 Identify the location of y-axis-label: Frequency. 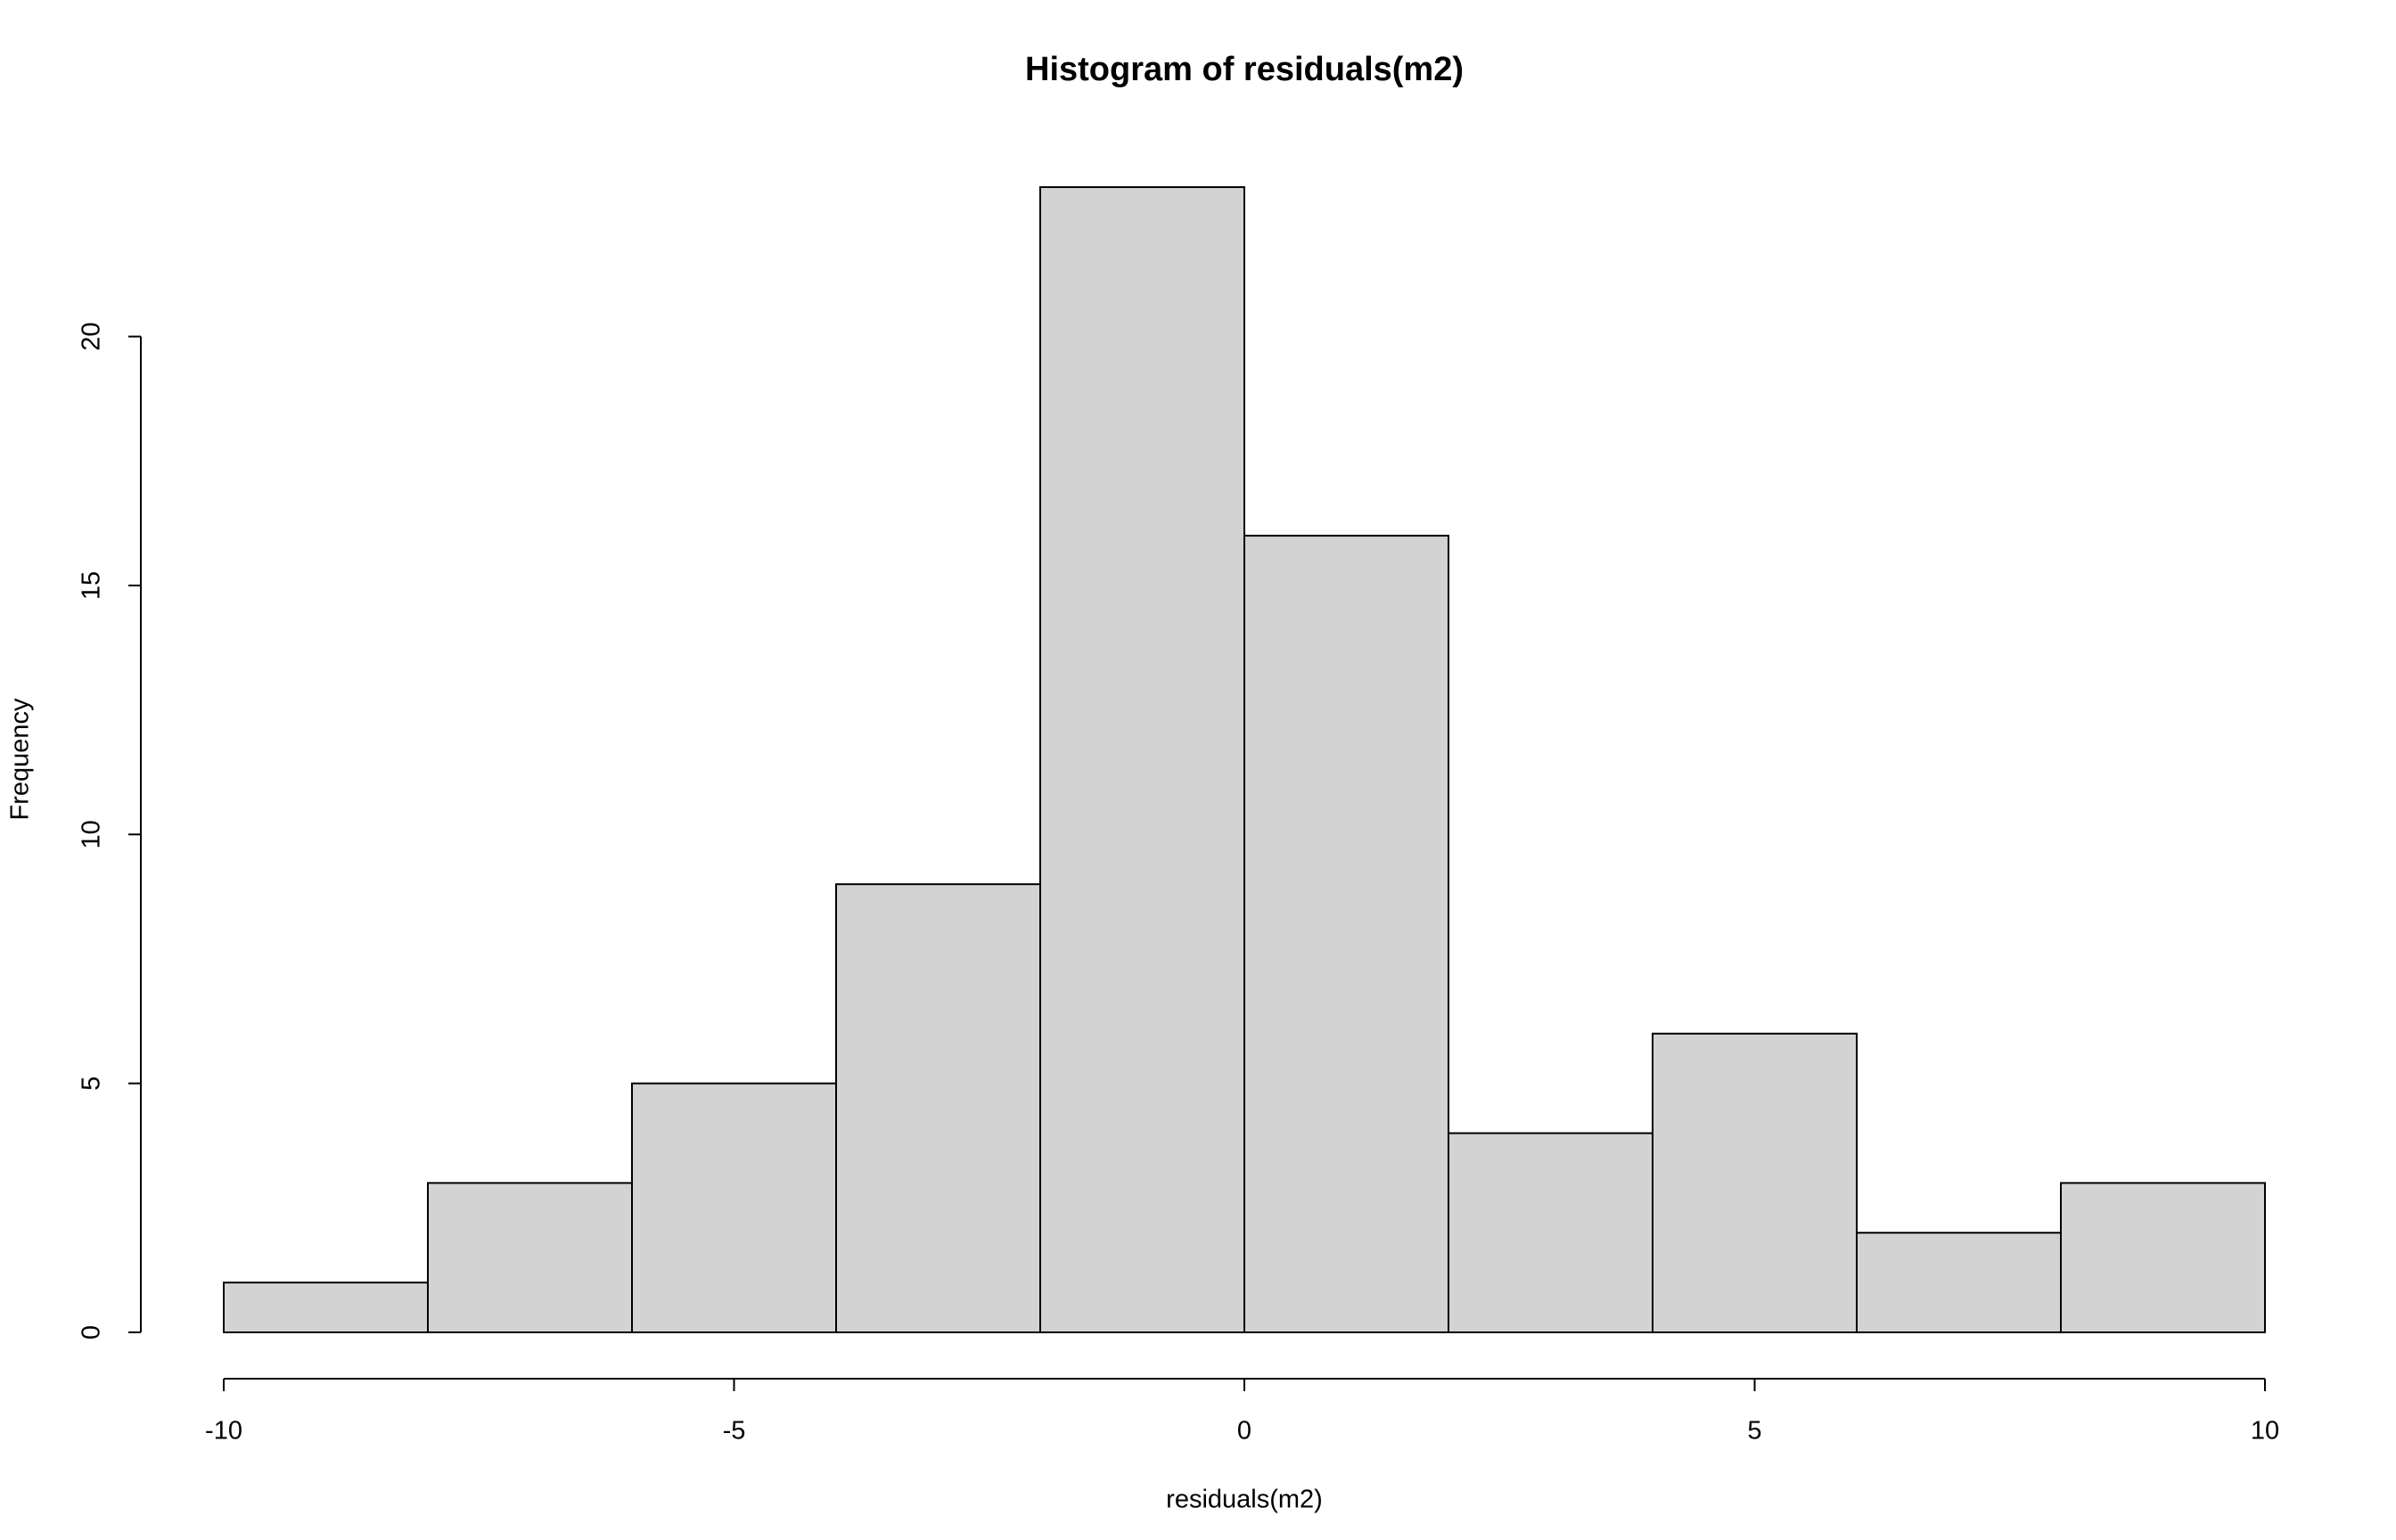
(20, 759).